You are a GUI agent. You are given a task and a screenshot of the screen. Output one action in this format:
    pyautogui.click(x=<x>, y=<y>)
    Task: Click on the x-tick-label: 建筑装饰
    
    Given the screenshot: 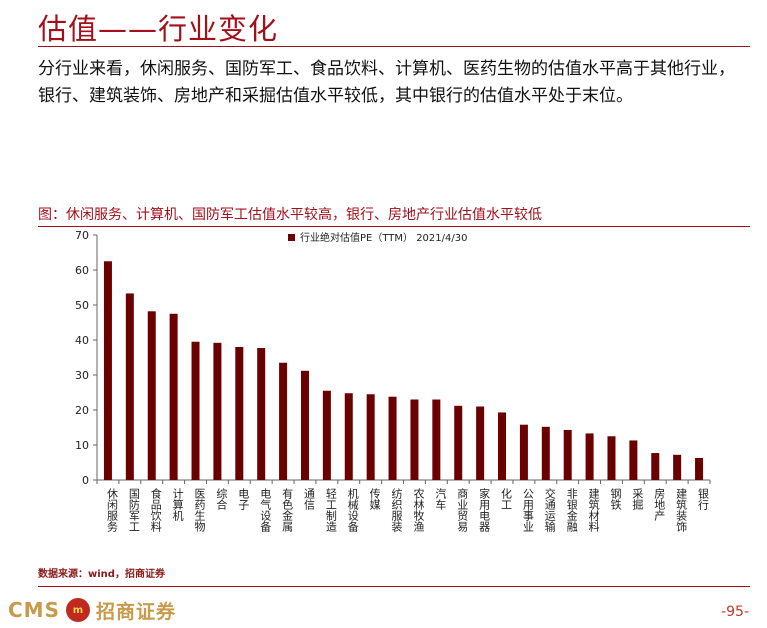 What is the action you would take?
    pyautogui.click(x=681, y=509)
    